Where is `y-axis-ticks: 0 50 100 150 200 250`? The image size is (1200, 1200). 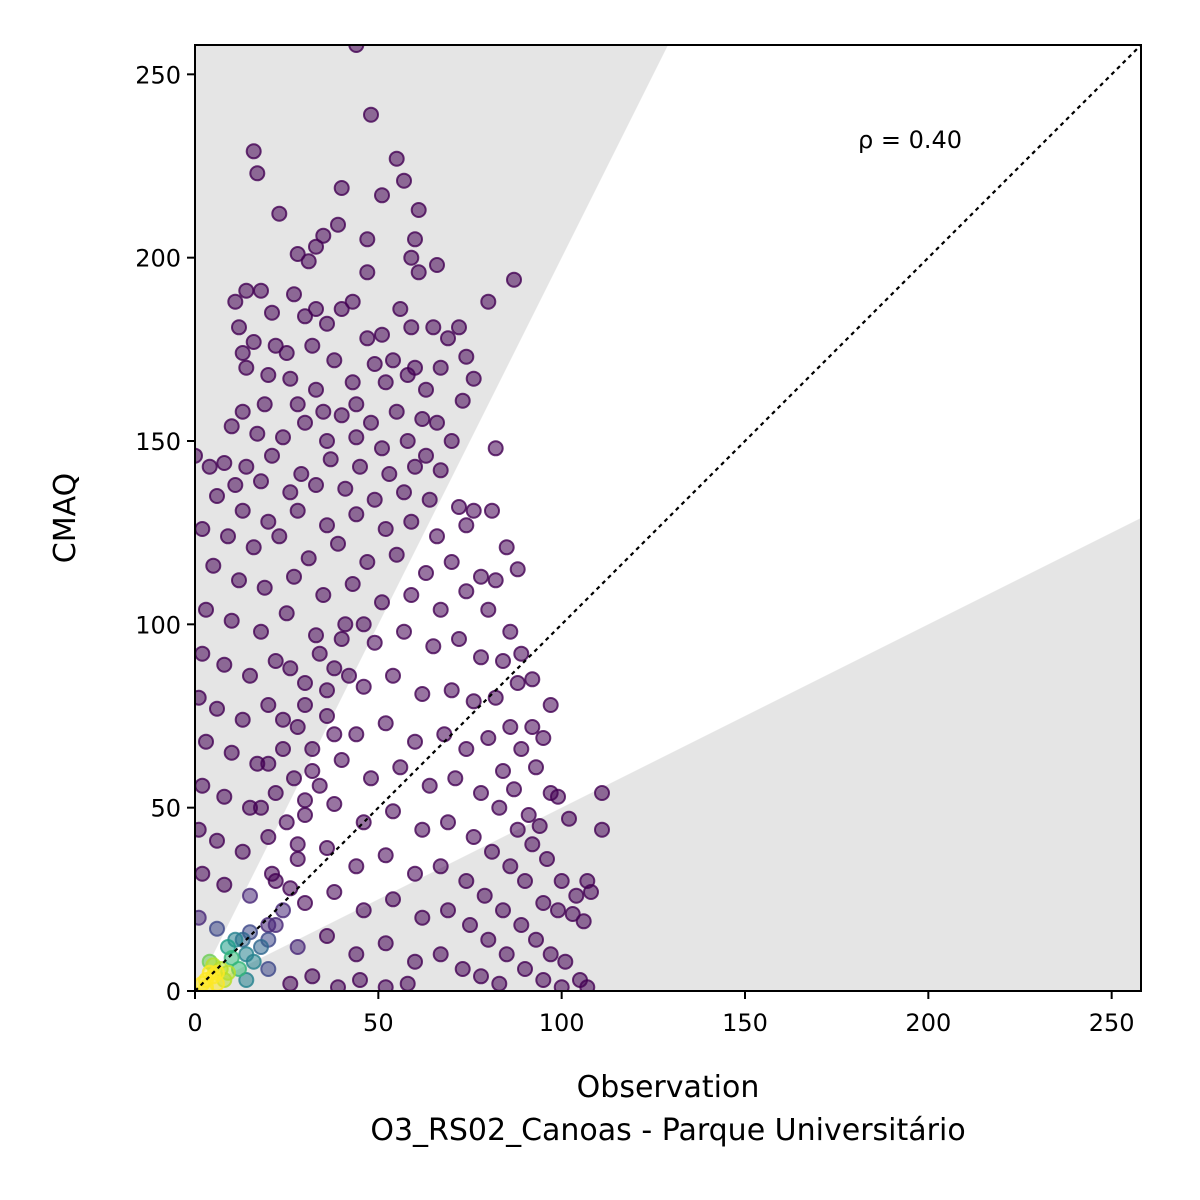 y-axis-ticks: 0 50 100 150 200 250 is located at coordinates (165, 533).